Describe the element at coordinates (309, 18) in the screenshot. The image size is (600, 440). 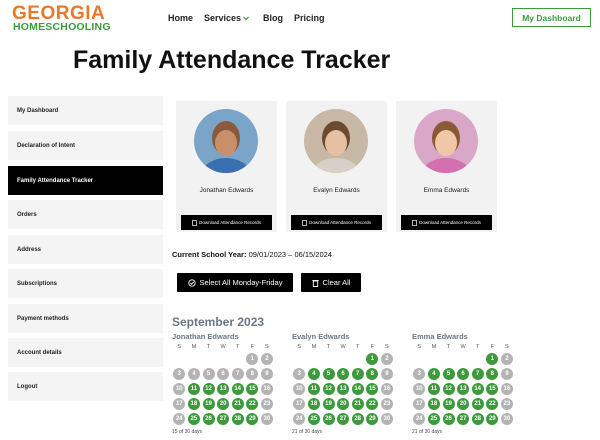
I see `nav-link: Pricing` at that location.